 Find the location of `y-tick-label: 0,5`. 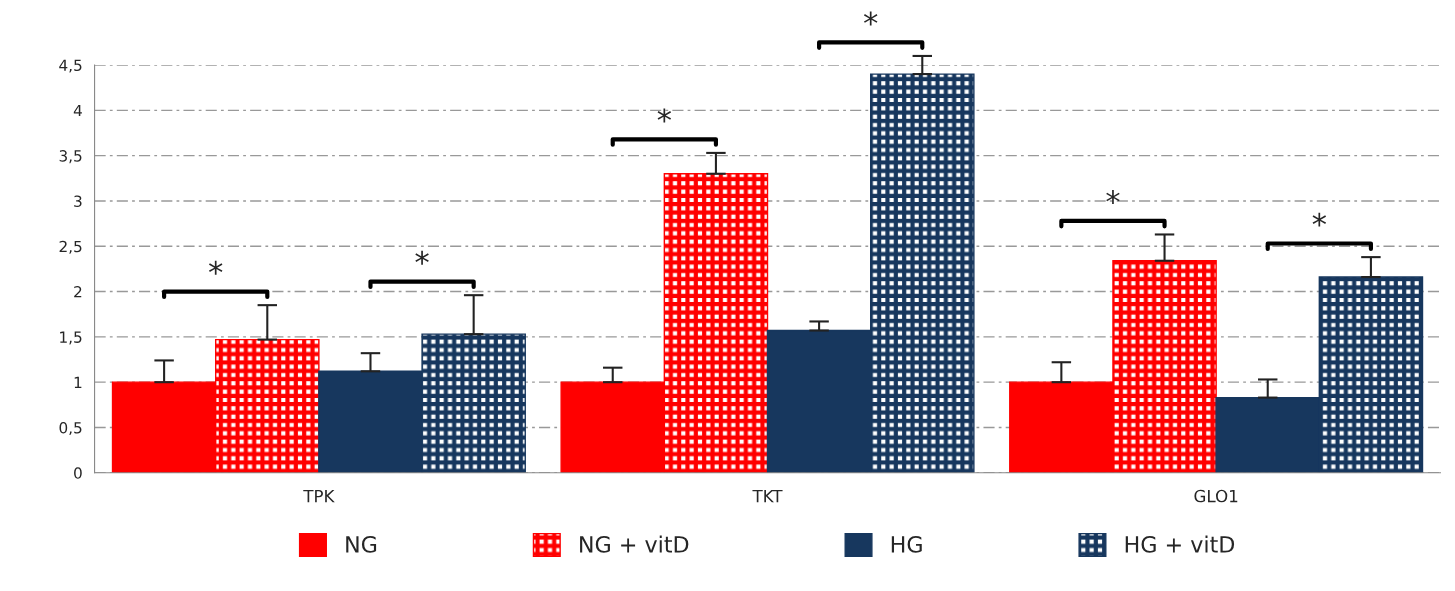

y-tick-label: 0,5 is located at coordinates (70, 428).